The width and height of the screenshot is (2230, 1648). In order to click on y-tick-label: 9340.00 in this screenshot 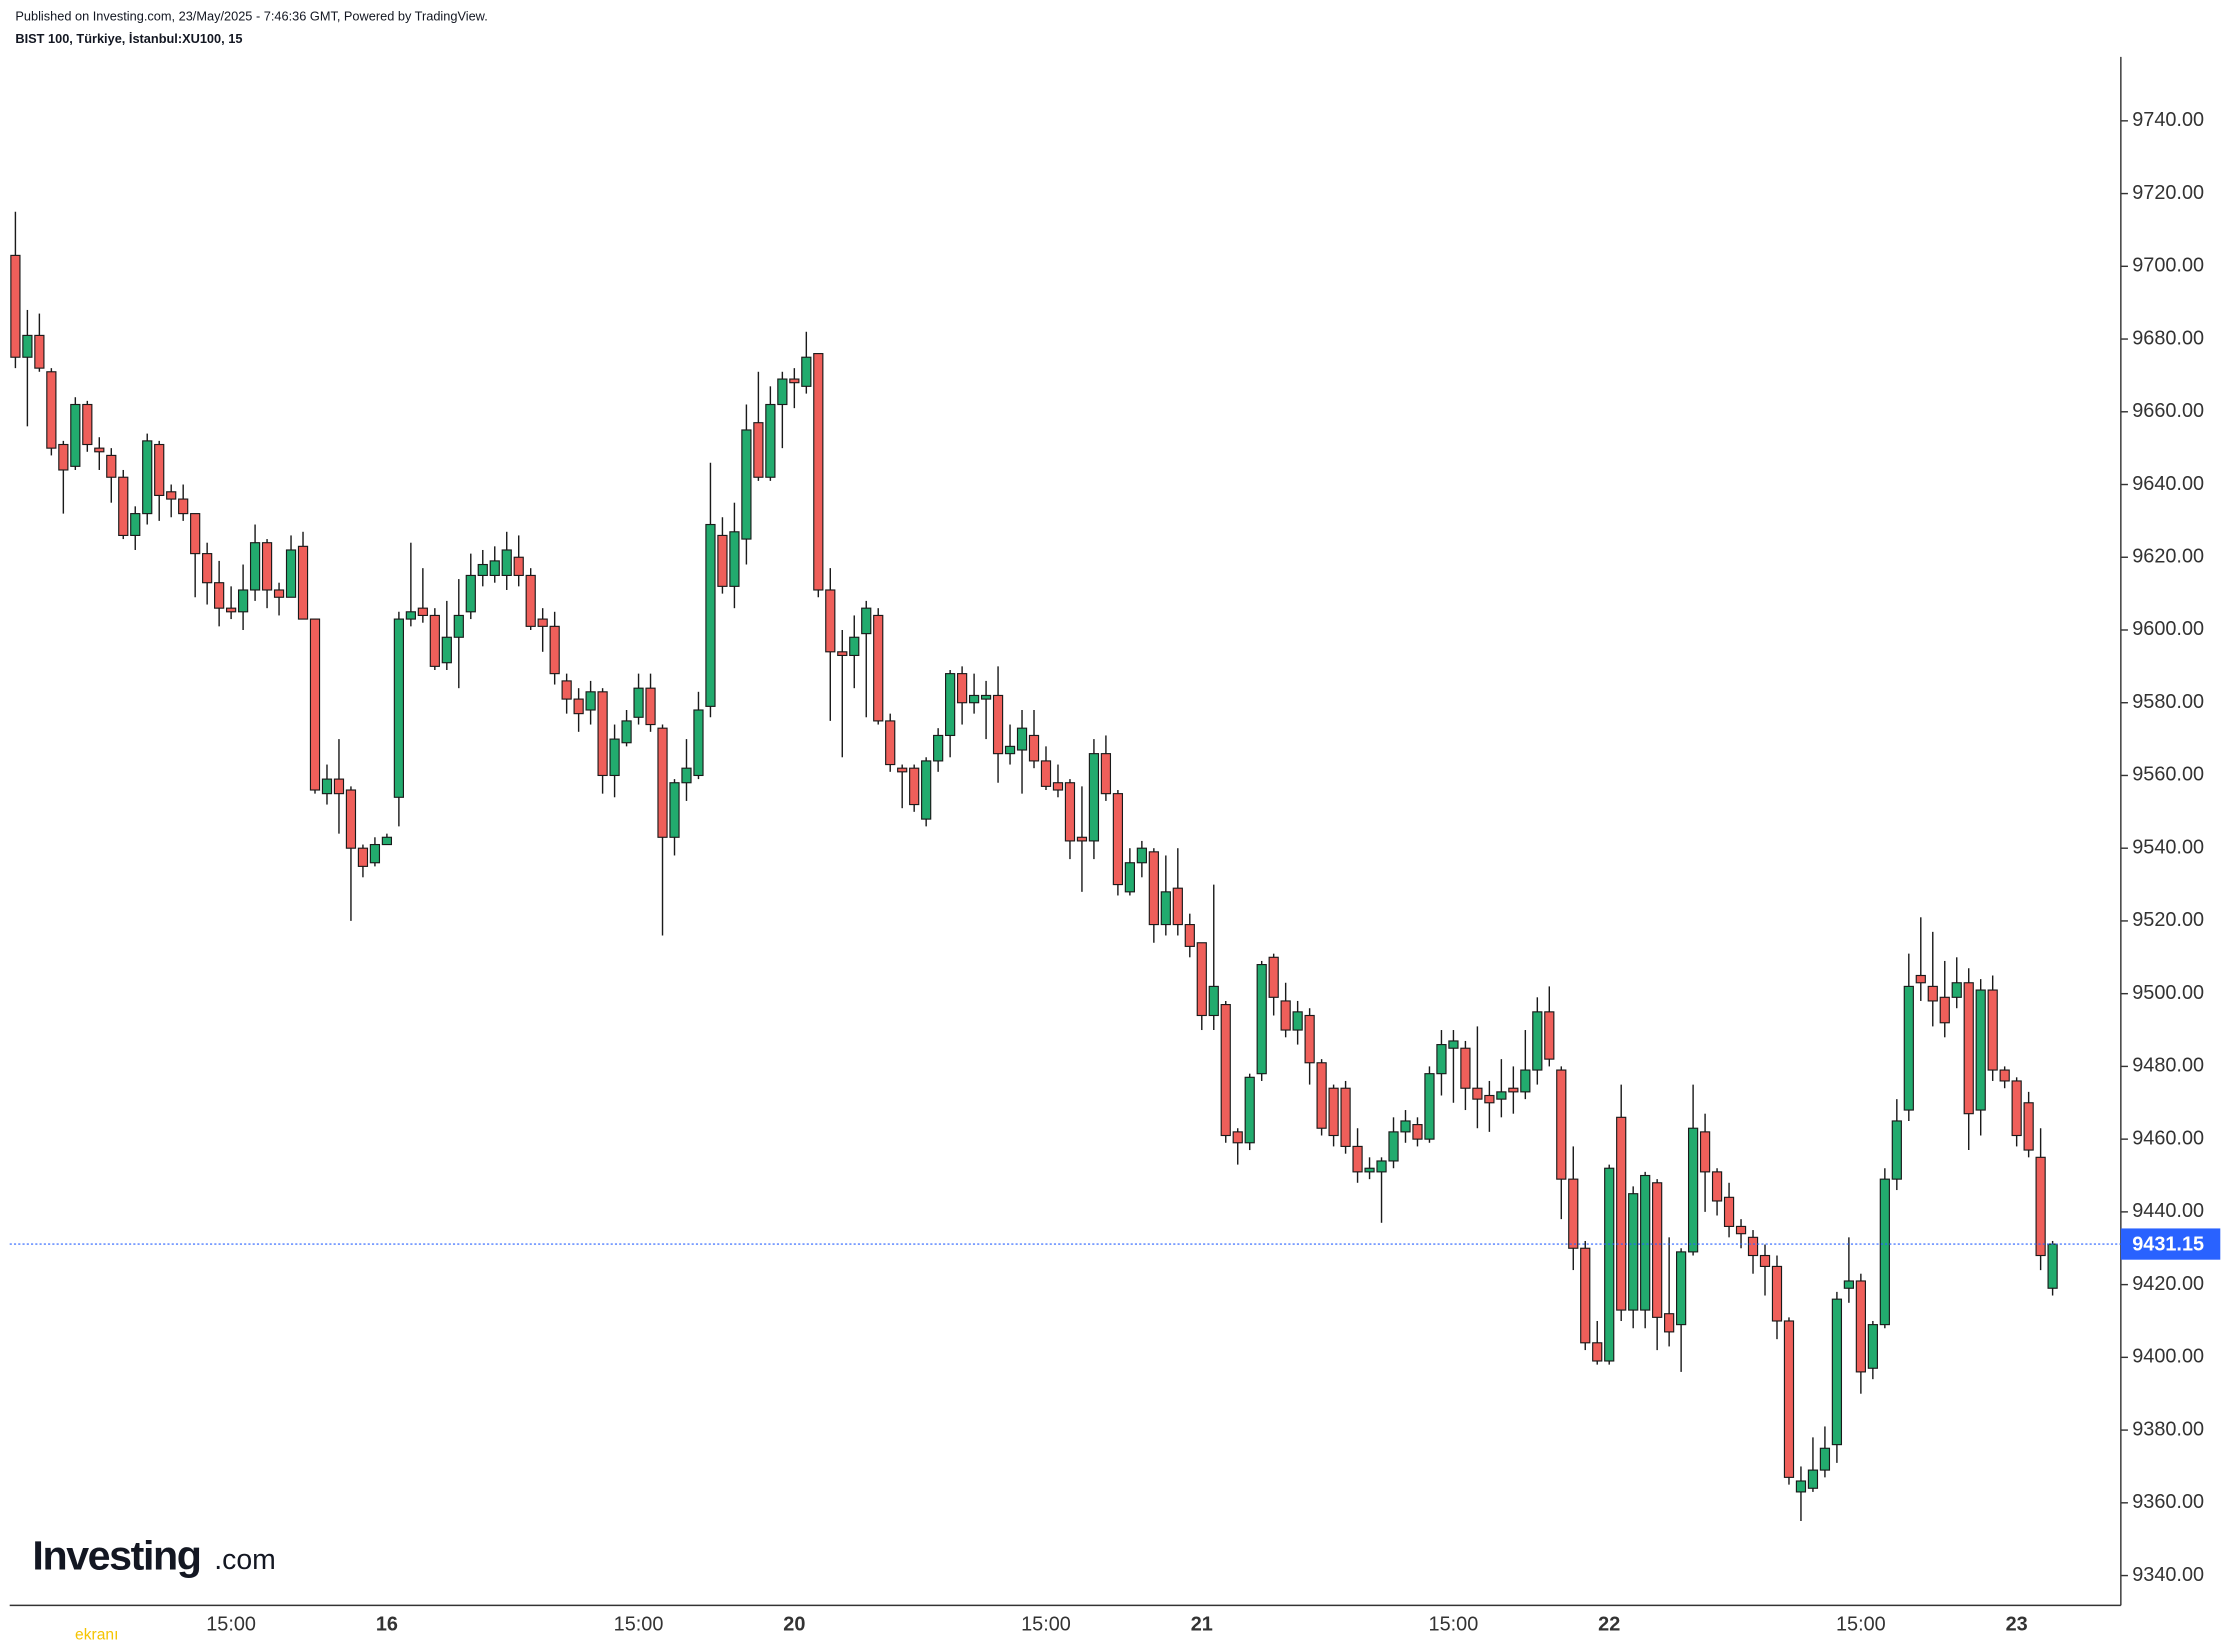, I will do `click(2168, 1575)`.